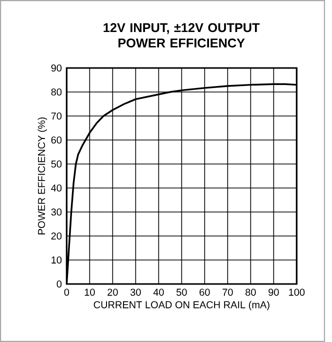  Describe the element at coordinates (56, 212) in the screenshot. I see `y-tick-label: 30` at that location.